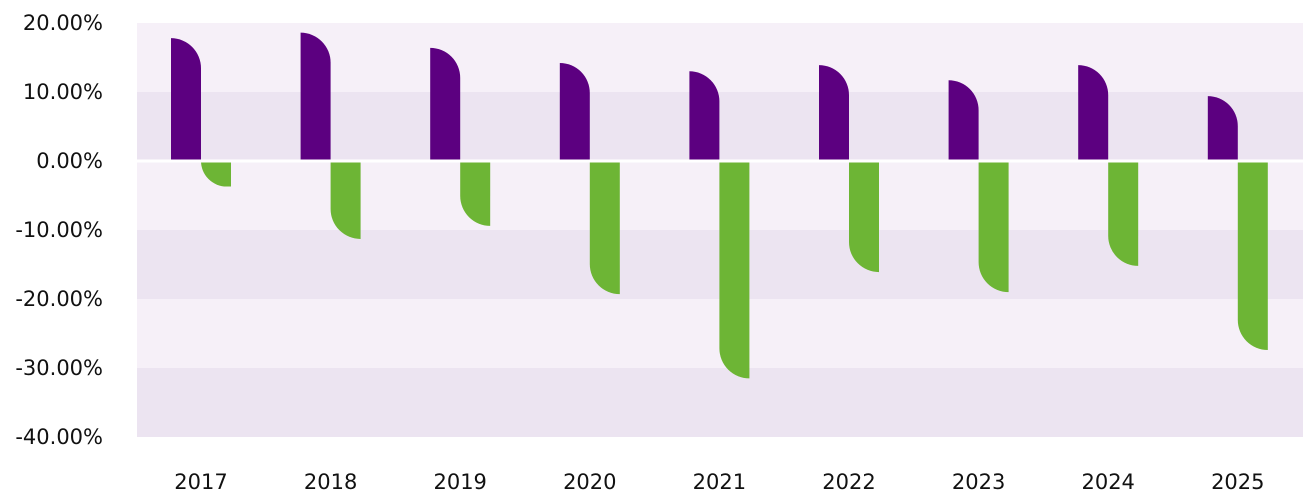 The image size is (1303, 497). I want to click on x-tick-label: 2017, so click(200, 482).